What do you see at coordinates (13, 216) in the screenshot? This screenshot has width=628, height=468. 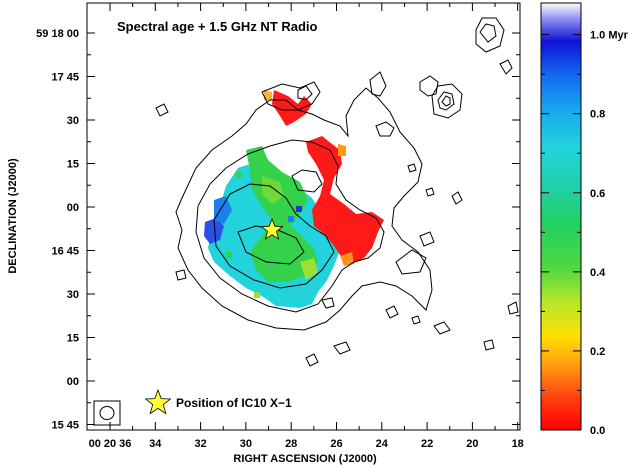 I see `y-axis-label: DECLINATION (J2000)` at bounding box center [13, 216].